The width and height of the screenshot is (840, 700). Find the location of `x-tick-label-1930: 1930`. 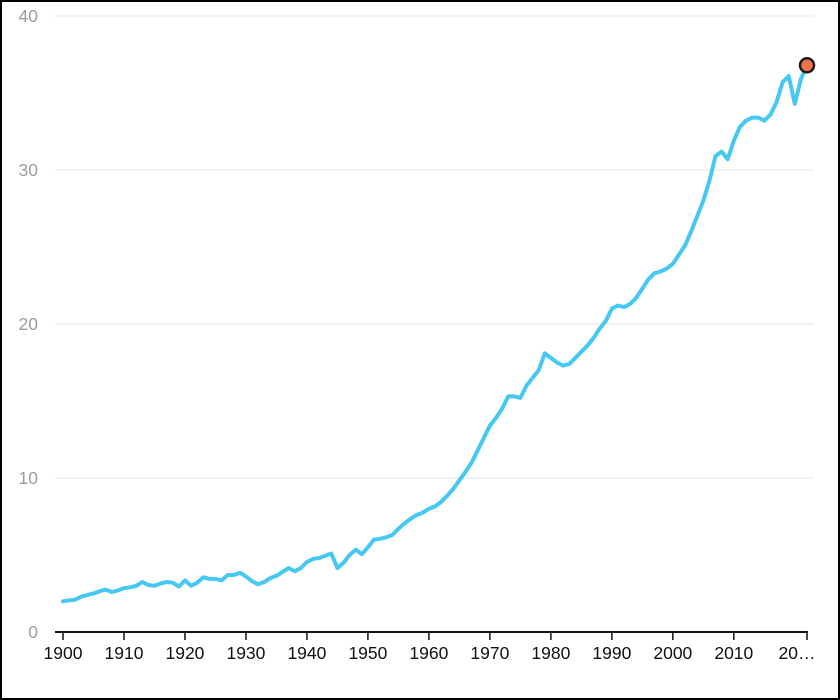

x-tick-label-1930: 1930 is located at coordinates (245, 653).